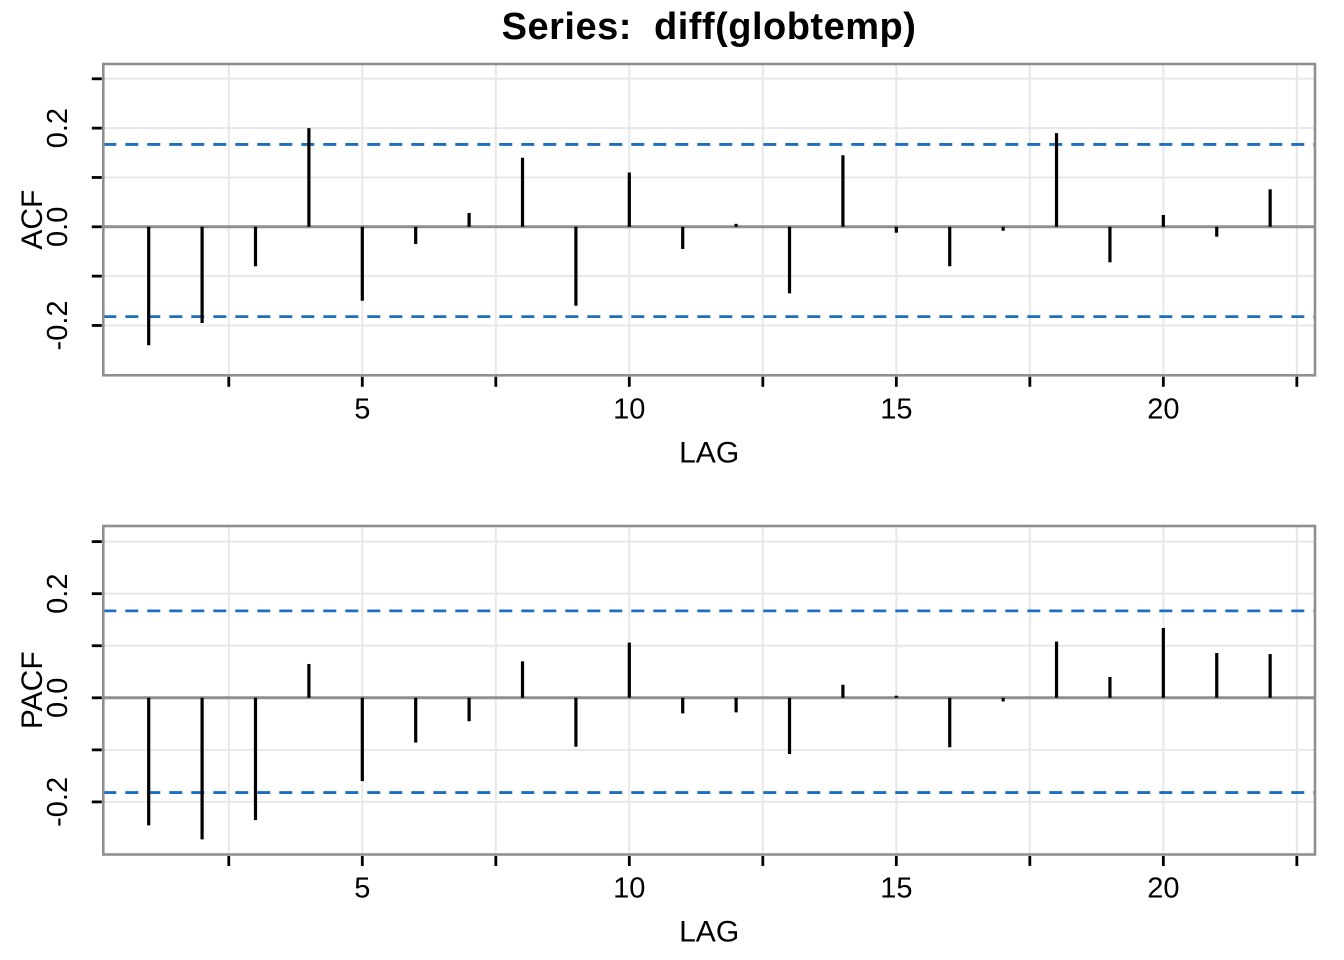  Describe the element at coordinates (32, 690) in the screenshot. I see `y-axis-label: PACF` at that location.